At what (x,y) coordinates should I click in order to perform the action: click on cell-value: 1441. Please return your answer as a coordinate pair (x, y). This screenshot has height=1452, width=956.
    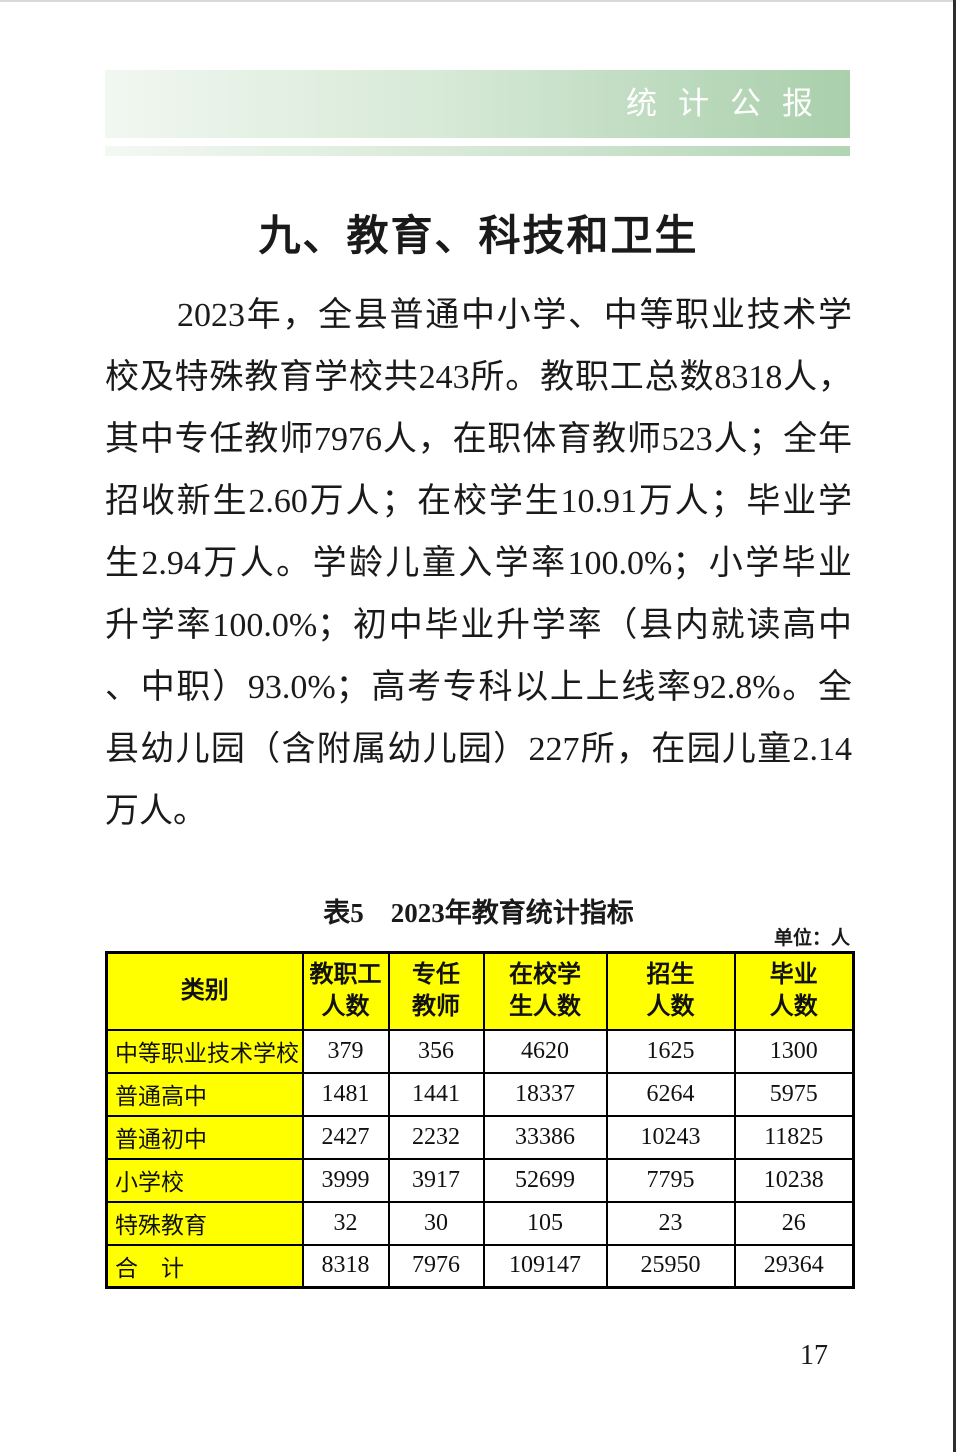
    Looking at the image, I should click on (436, 1094).